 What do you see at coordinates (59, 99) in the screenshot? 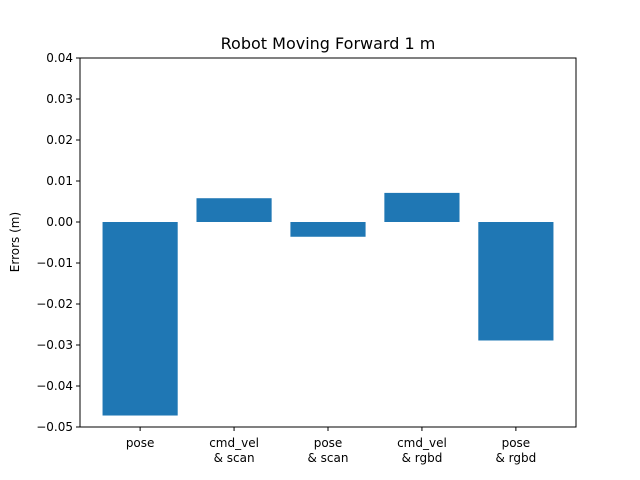
I see `y-tick-label: 0.03` at bounding box center [59, 99].